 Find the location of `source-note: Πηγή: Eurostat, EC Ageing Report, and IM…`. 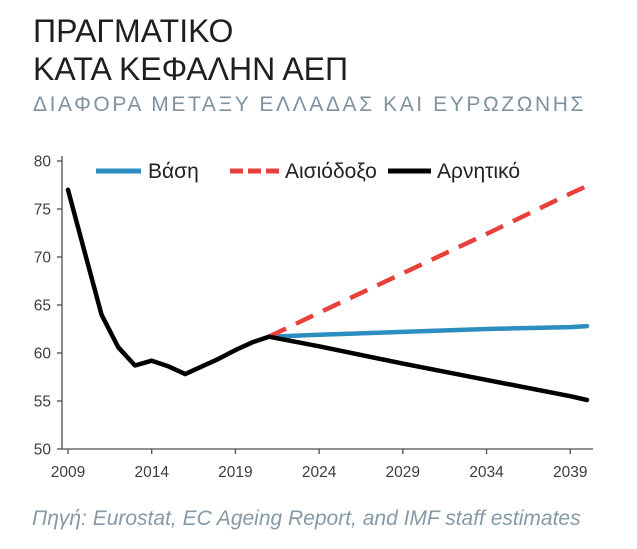

source-note: Πηγή: Eurostat, EC Ageing Report, and IM… is located at coordinates (306, 518).